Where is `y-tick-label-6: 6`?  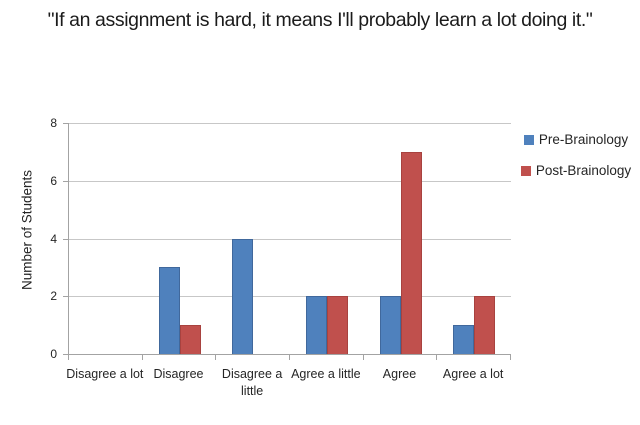 y-tick-label-6: 6 is located at coordinates (53, 180).